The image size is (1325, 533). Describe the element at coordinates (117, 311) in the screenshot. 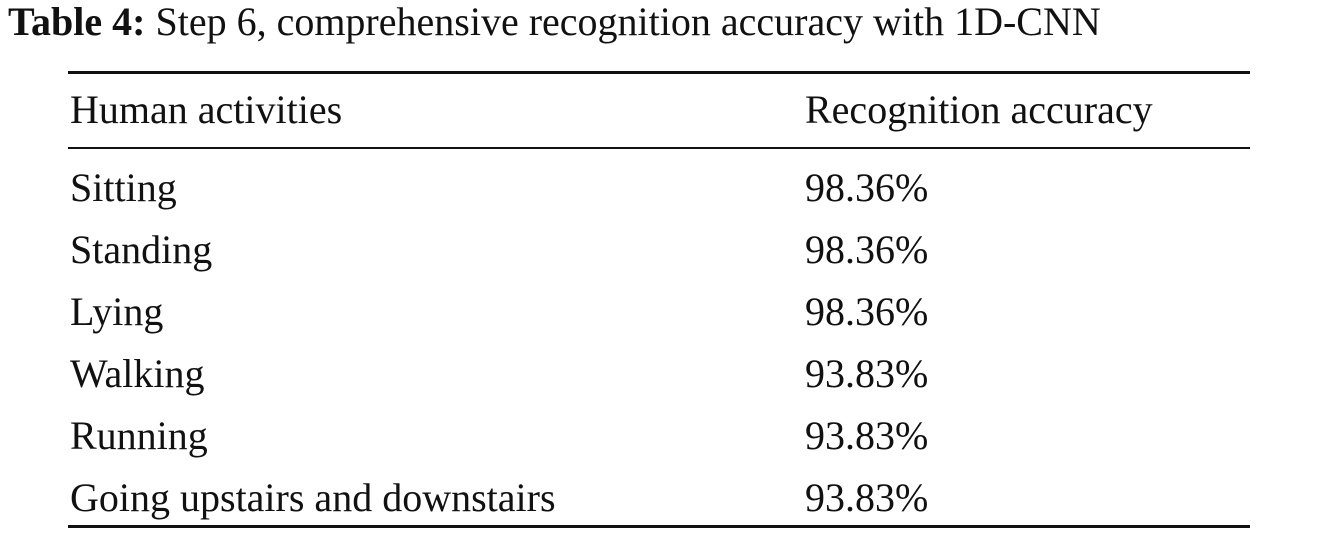

I see `table-cell: Lying` at that location.